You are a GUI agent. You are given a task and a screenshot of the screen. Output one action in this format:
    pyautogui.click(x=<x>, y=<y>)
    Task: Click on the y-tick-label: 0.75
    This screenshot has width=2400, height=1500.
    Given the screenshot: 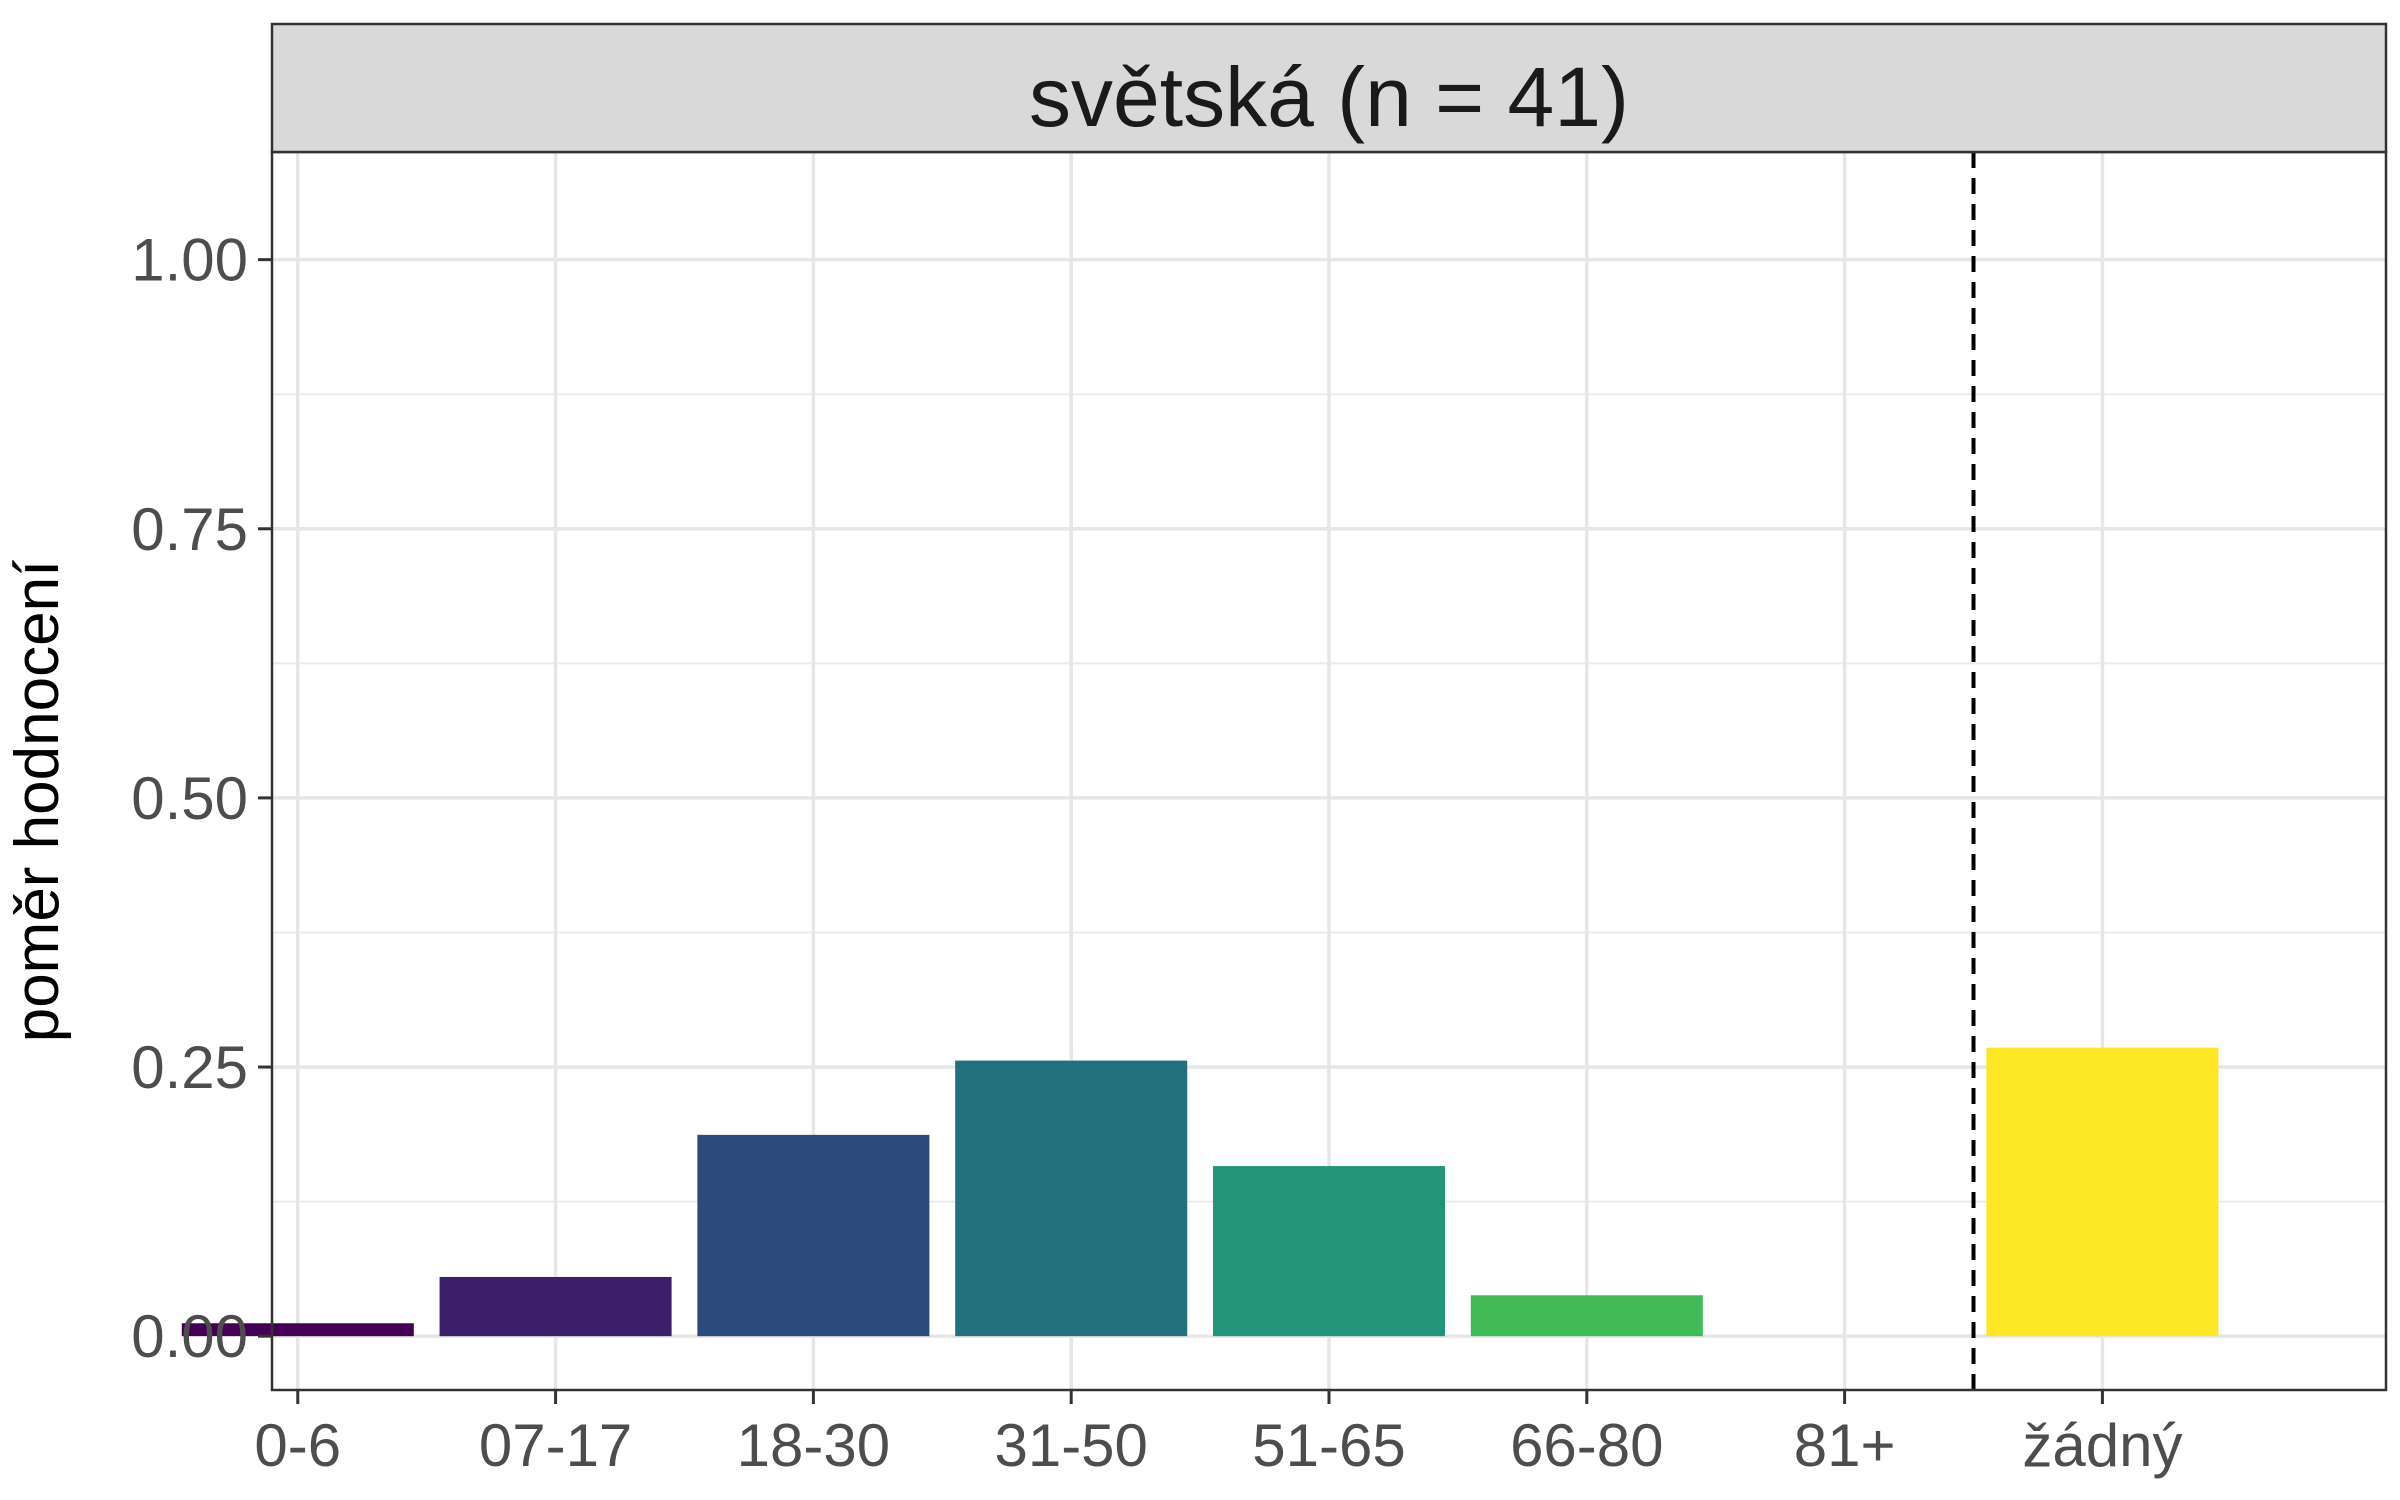 What is the action you would take?
    pyautogui.click(x=189, y=529)
    